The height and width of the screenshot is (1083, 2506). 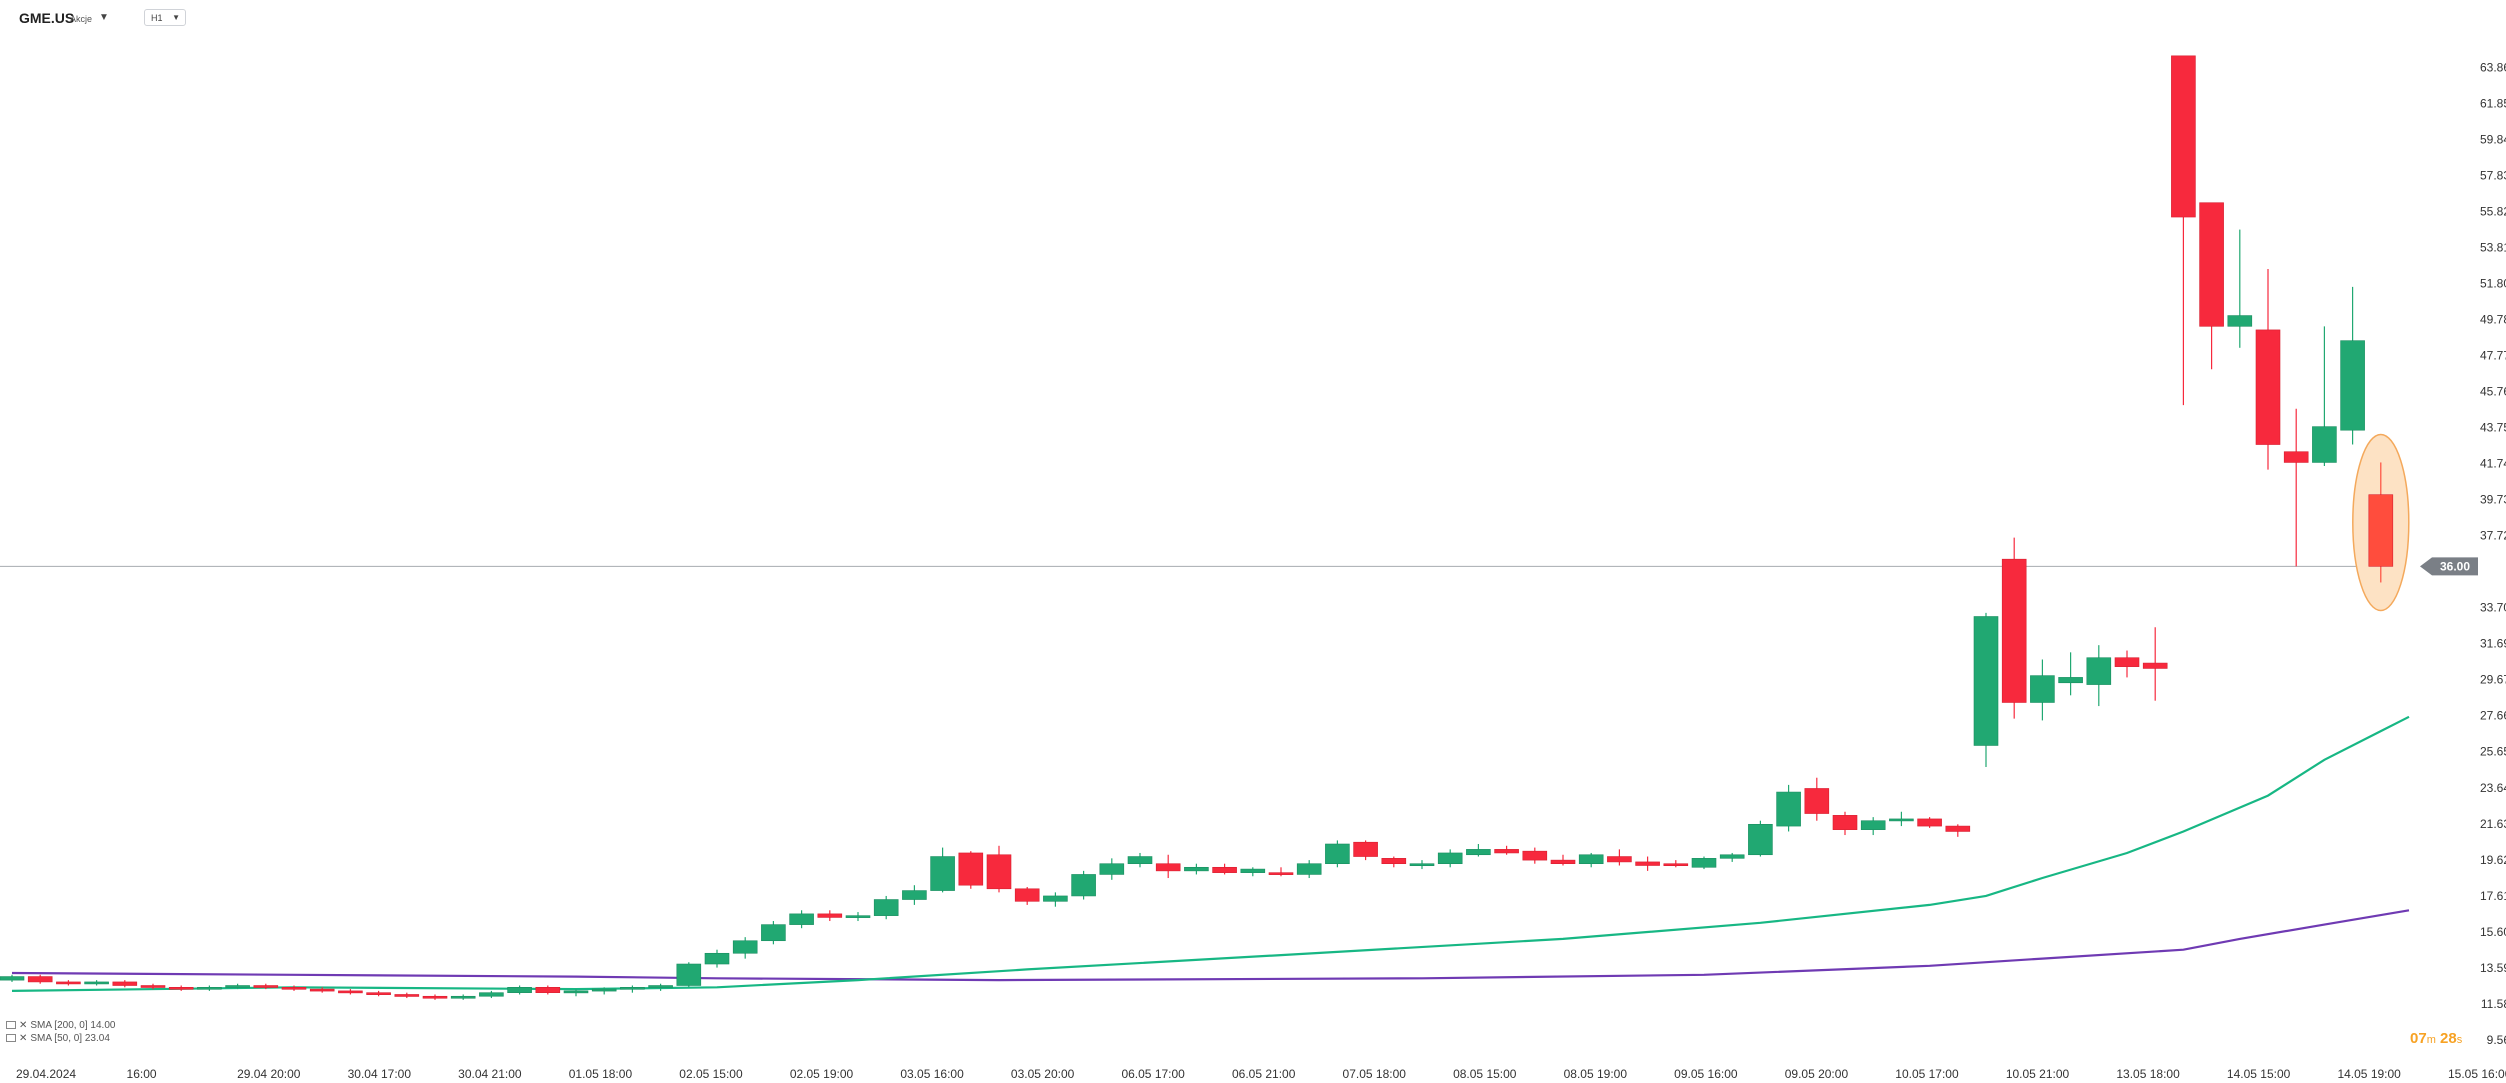 What do you see at coordinates (1210, 945) in the screenshot?
I see `sma-200-line` at bounding box center [1210, 945].